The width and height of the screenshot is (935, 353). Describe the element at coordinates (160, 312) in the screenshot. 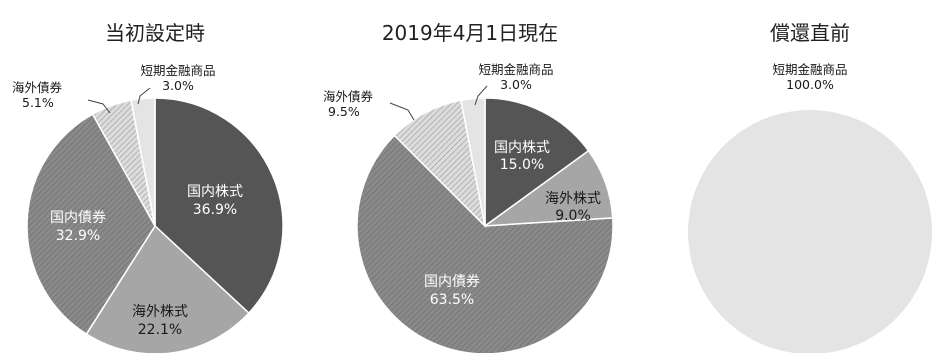

I see `label-0-foreign-stock-name: 海外株式` at that location.